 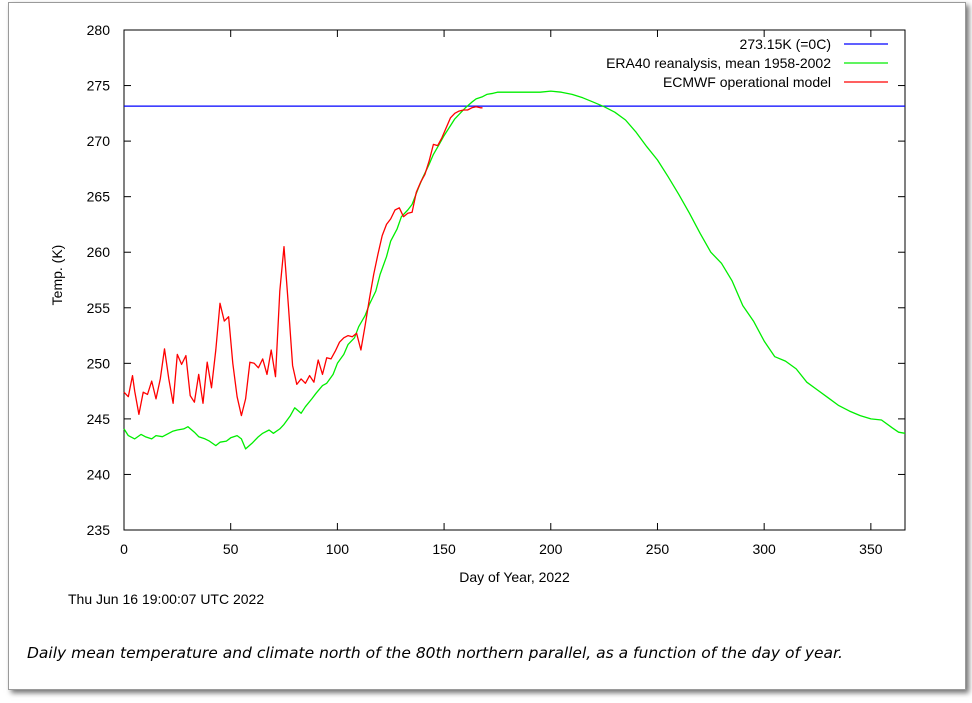 What do you see at coordinates (551, 549) in the screenshot?
I see `x-tick-label: 200` at bounding box center [551, 549].